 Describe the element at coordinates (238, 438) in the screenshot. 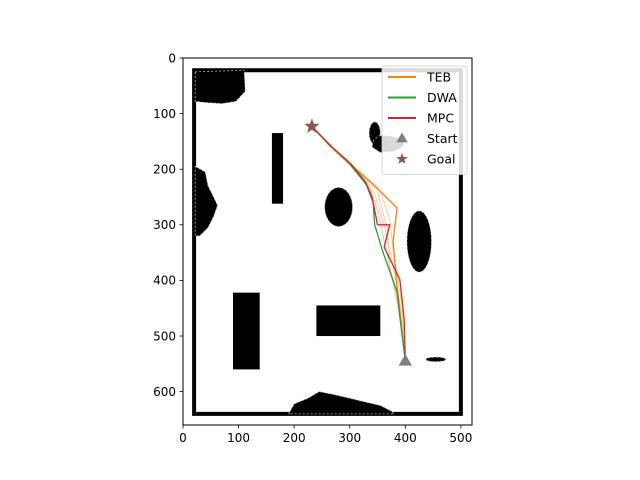

I see `x-tick-label: 100` at that location.